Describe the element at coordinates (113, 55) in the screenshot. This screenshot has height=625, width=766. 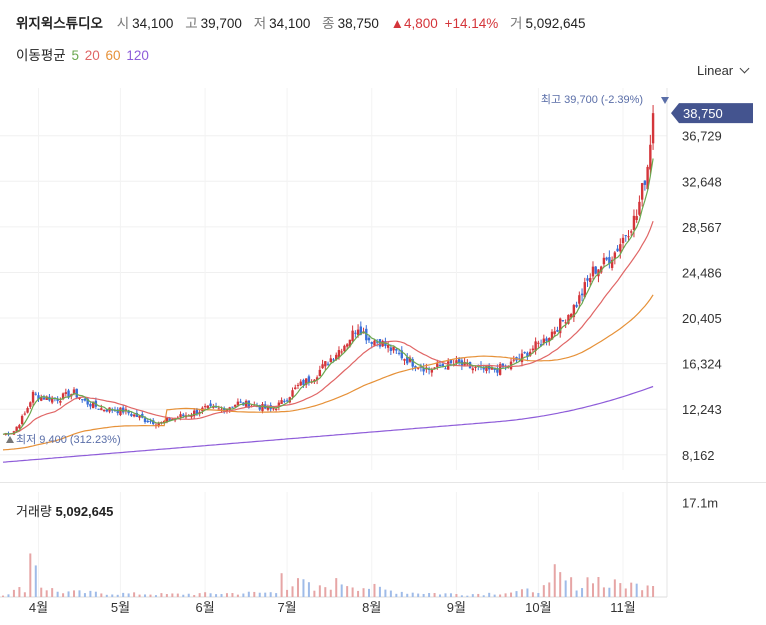
I see `ma60-label: 60` at that location.